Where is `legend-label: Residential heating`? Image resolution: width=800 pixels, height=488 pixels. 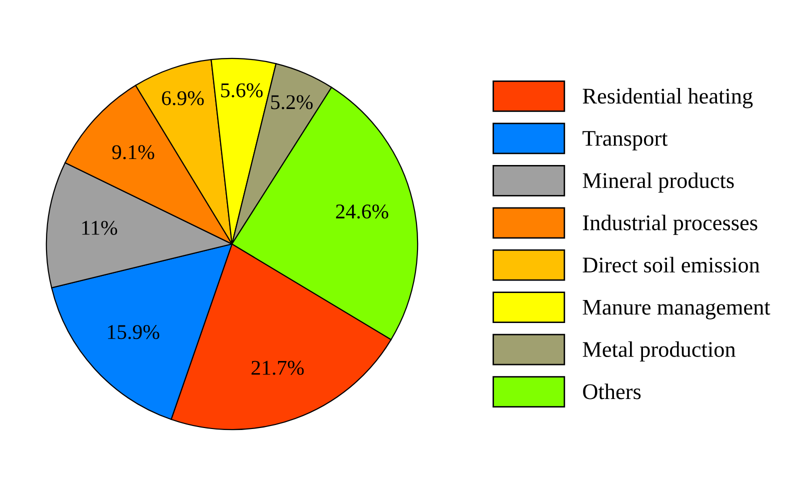 legend-label: Residential heating is located at coordinates (667, 98).